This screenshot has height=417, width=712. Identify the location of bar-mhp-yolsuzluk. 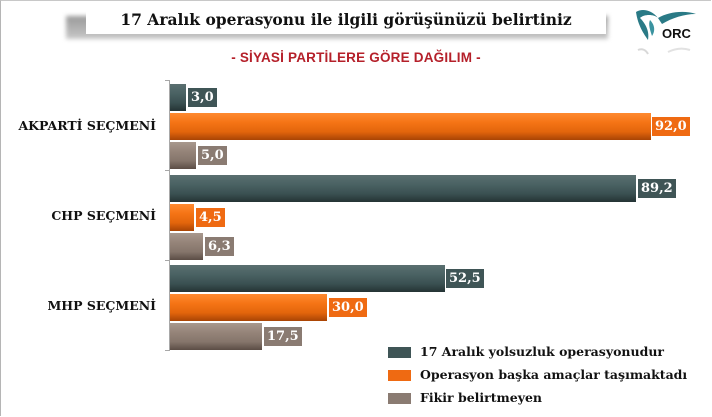
(307, 278).